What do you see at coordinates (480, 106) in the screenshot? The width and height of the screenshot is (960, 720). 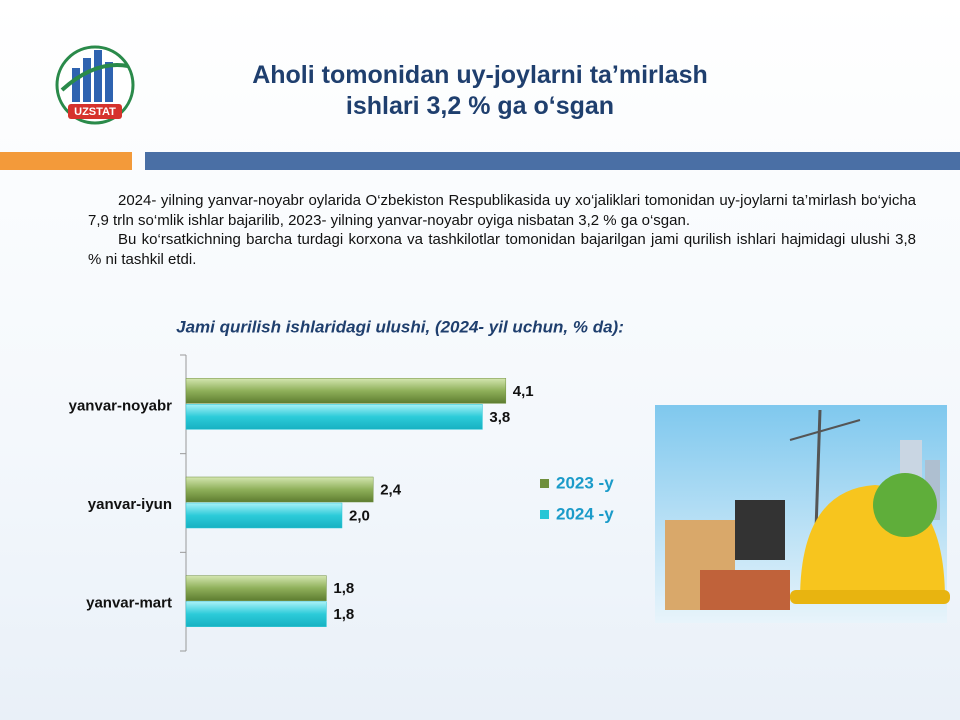 I see `title-line: ishlari 3,2 % ga o‘sgan` at bounding box center [480, 106].